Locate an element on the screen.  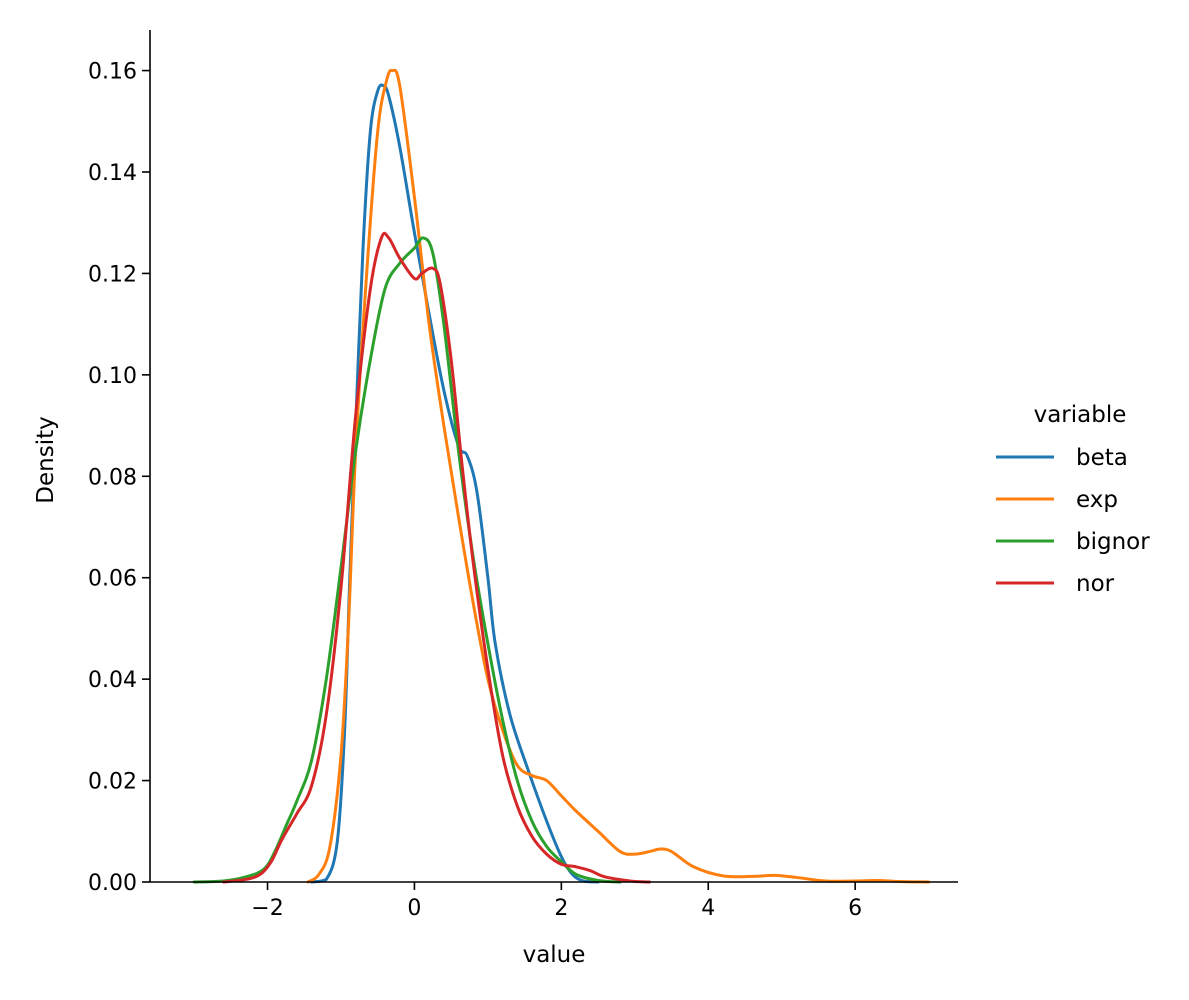
y-ticks: 0.00 0.02 0.04 0.06 0.08 0.10 0.12 0.14 0.16 is located at coordinates (119, 478).